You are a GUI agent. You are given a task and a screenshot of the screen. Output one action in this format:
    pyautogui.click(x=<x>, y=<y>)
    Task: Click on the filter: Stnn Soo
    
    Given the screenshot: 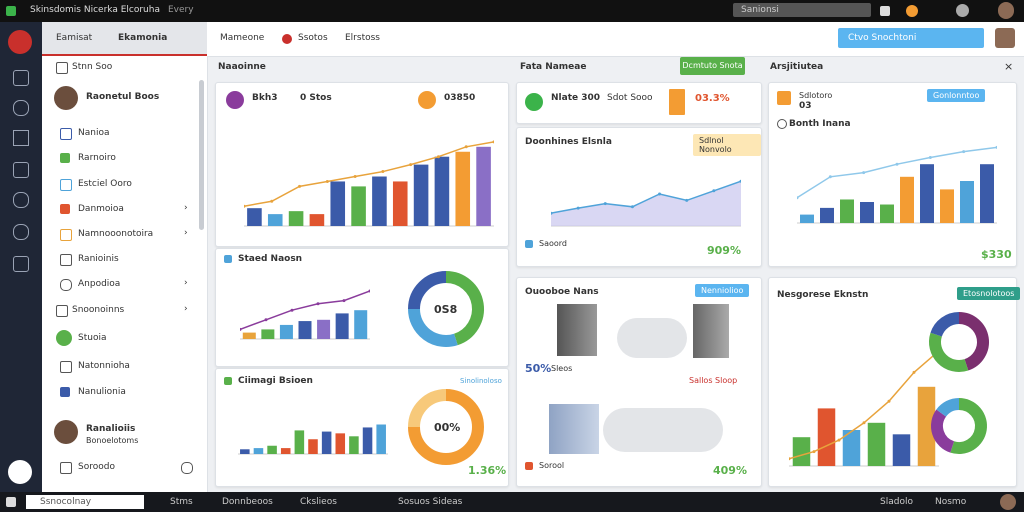 What is the action you would take?
    pyautogui.click(x=92, y=67)
    